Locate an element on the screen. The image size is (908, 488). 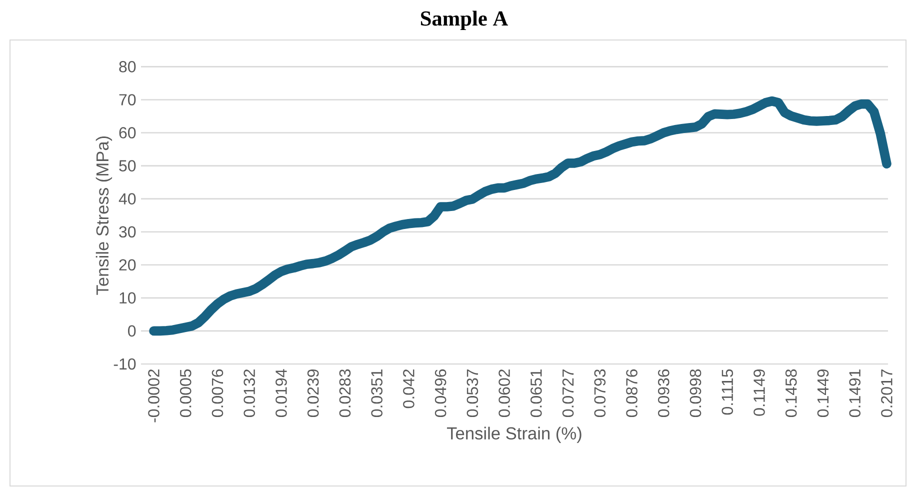
y-tick-label: -10 is located at coordinates (125, 364).